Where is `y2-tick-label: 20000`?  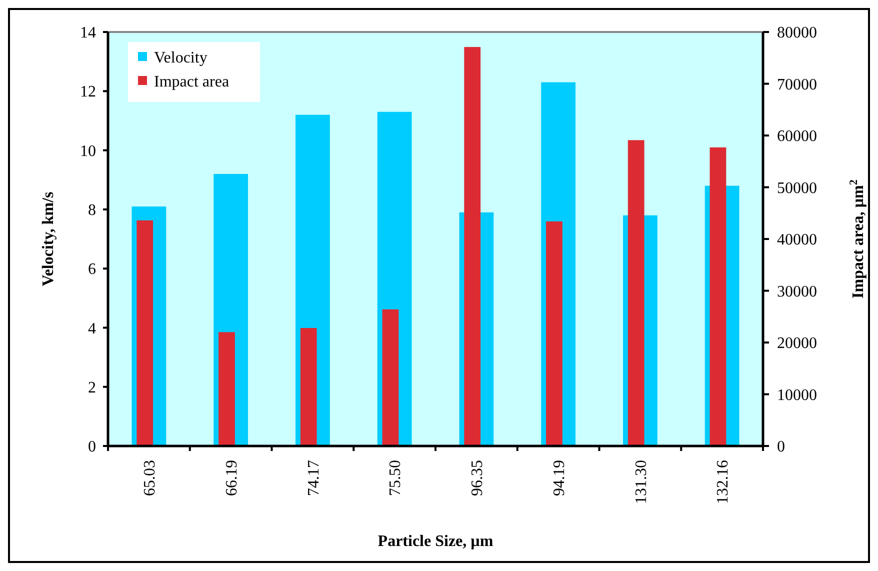 y2-tick-label: 20000 is located at coordinates (797, 343).